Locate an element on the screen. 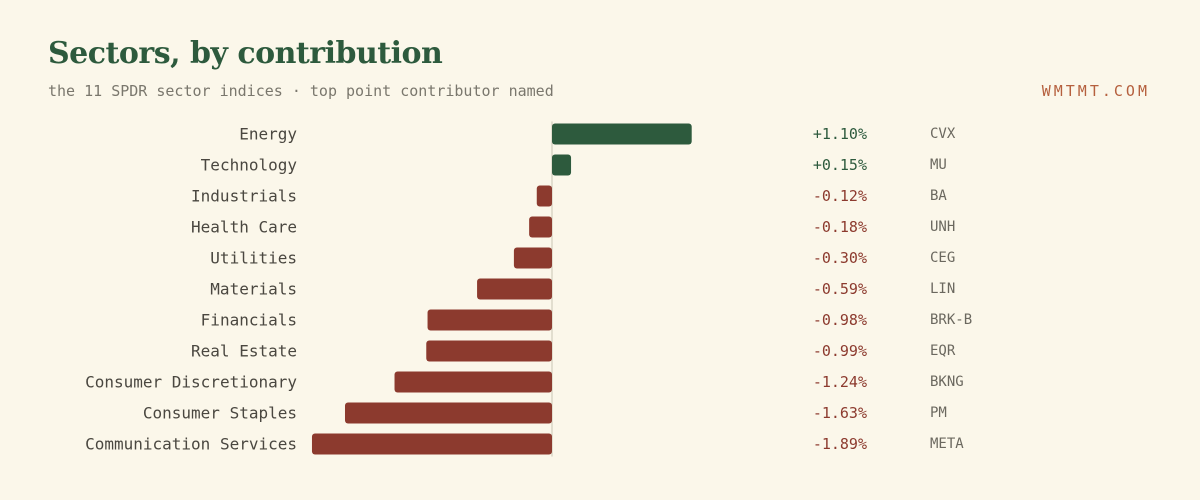  chart-title: Sectors, by contribution is located at coordinates (245, 53).